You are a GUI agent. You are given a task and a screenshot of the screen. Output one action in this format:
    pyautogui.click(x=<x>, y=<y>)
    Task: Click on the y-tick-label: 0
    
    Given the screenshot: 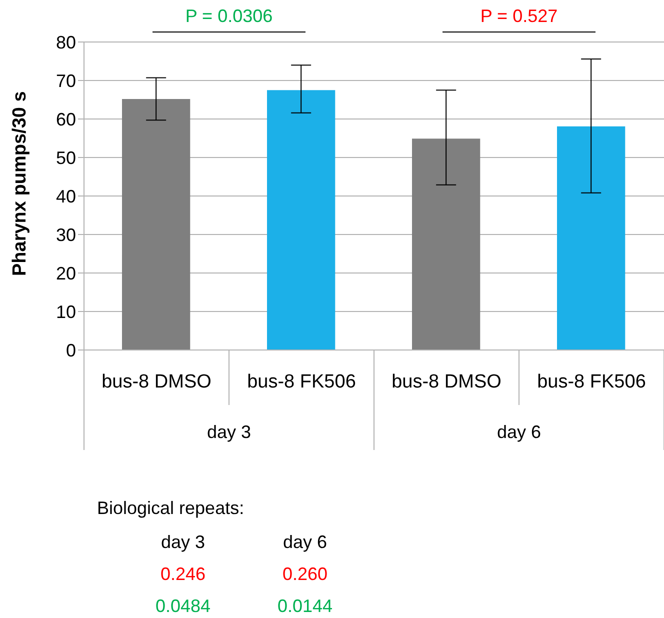 What is the action you would take?
    pyautogui.click(x=71, y=350)
    